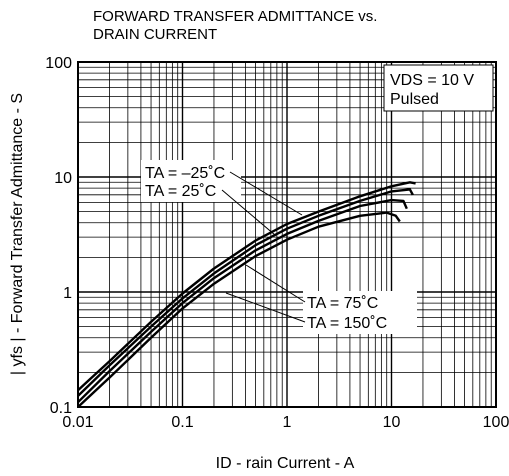  Describe the element at coordinates (180, 191) in the screenshot. I see `label-ta-25: TA = 25˚C` at that location.